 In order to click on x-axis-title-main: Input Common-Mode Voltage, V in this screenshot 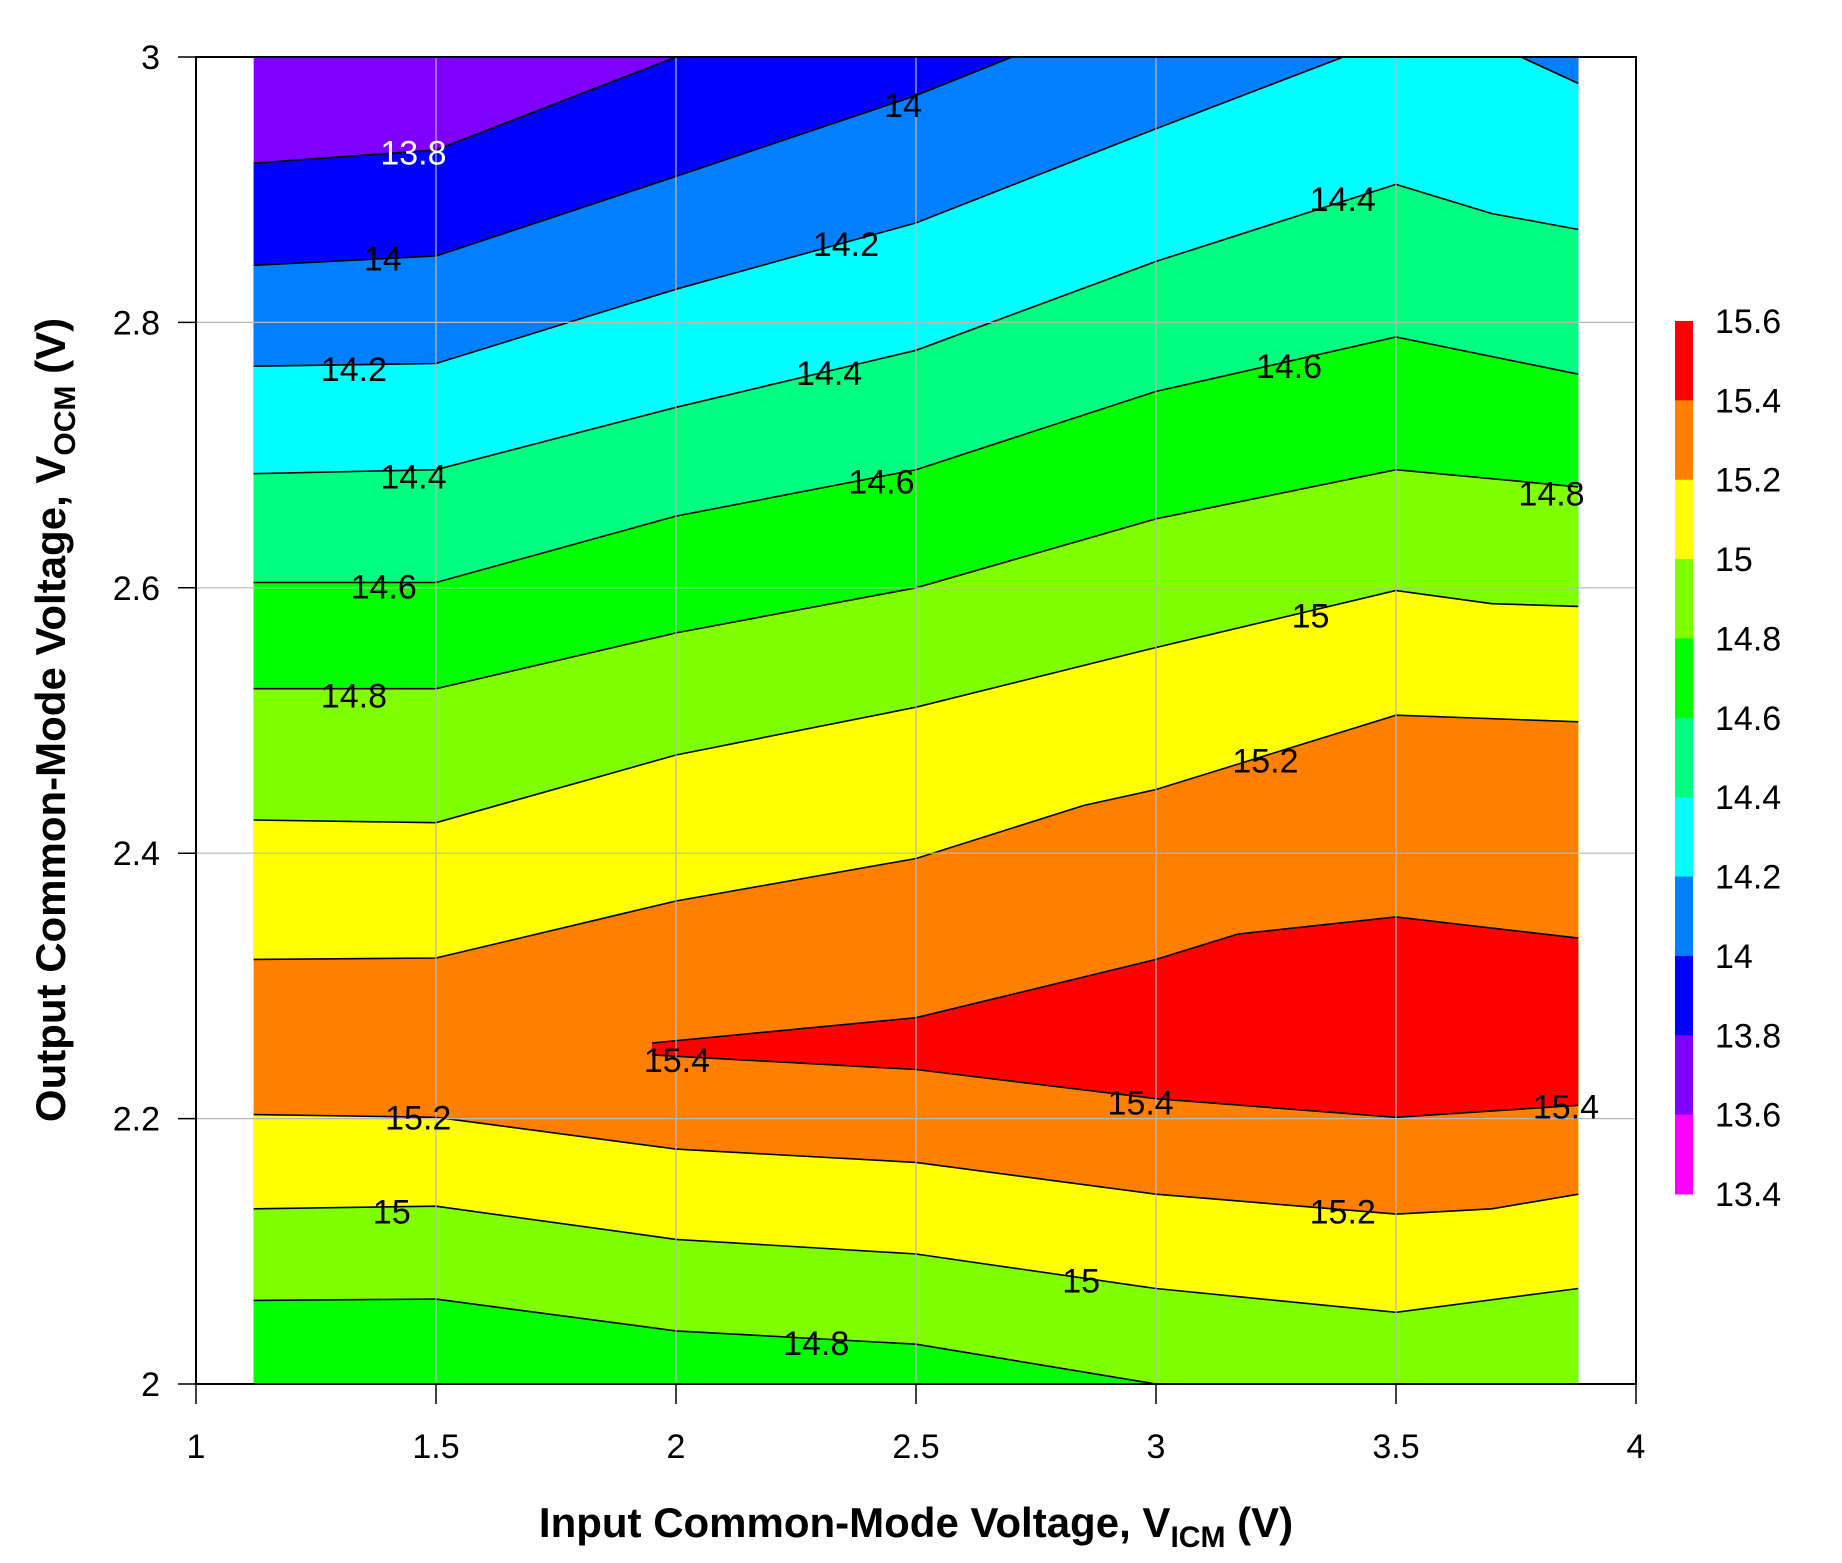, I will do `click(855, 1522)`.